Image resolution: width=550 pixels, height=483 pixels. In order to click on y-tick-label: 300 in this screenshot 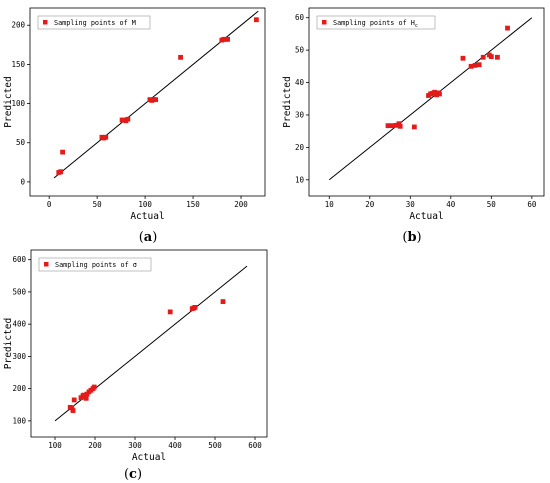, I will do `click(19, 356)`.